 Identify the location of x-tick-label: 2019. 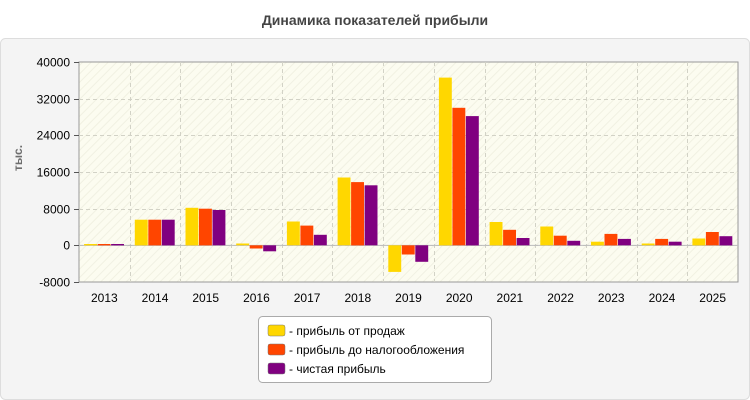
(408, 298).